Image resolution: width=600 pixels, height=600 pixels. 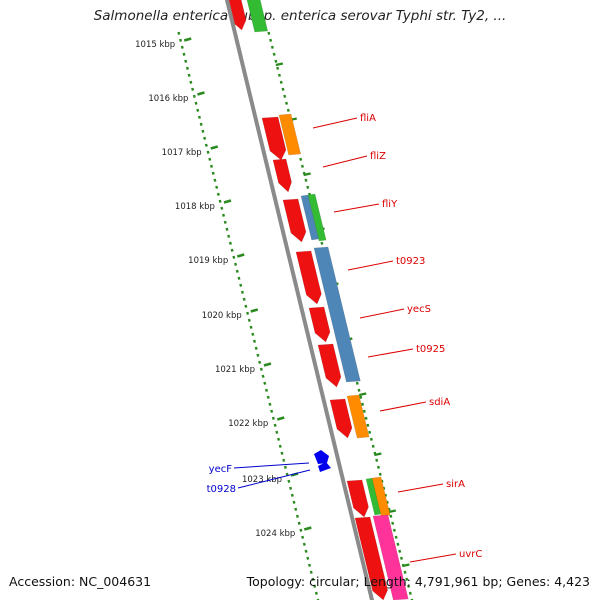 What do you see at coordinates (410, 261) in the screenshot?
I see `gene-label: t0923` at bounding box center [410, 261].